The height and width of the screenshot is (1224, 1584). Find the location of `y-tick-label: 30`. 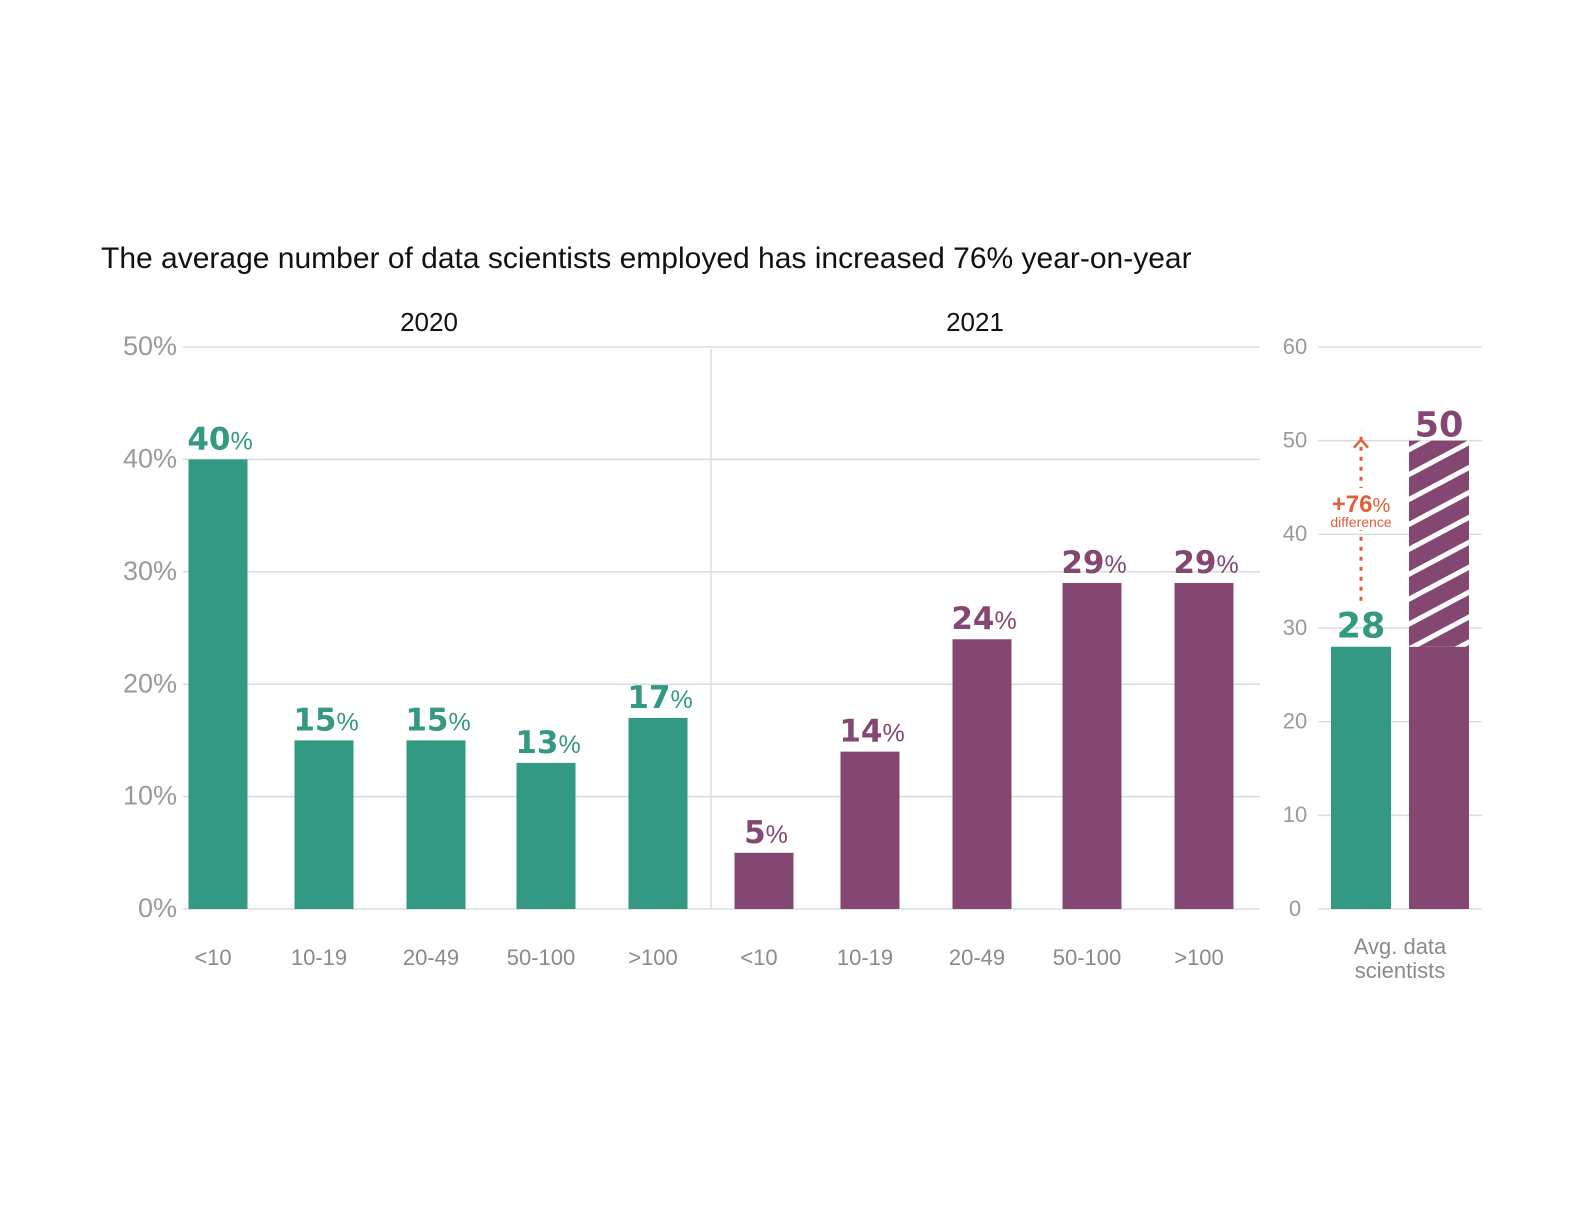

y-tick-label: 30 is located at coordinates (1295, 627).